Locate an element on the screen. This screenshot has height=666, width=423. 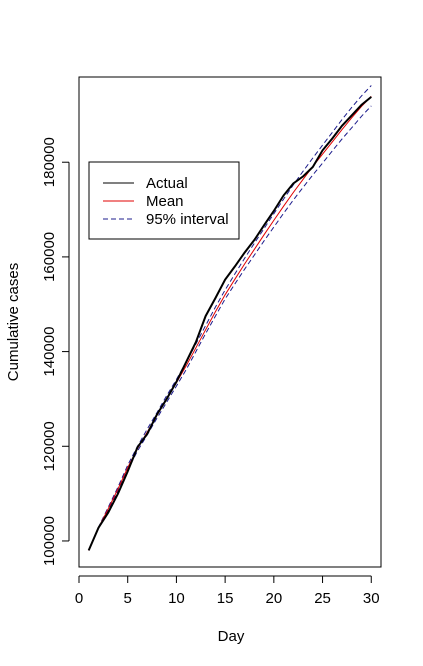
y-tick-label: 180000 is located at coordinates (49, 162).